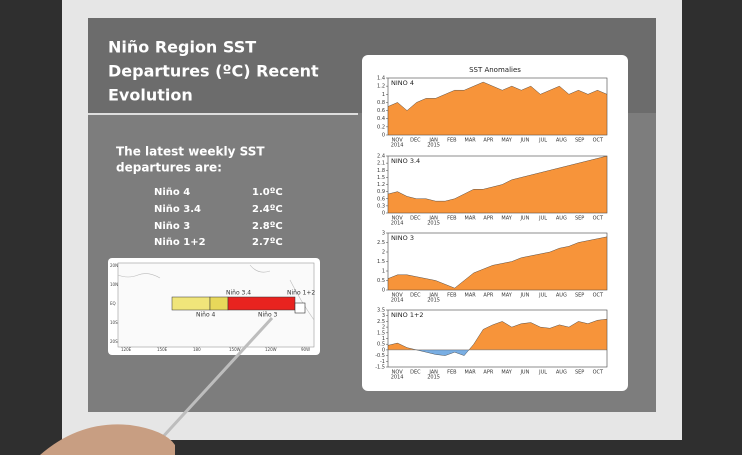 This screenshot has width=742, height=455. Describe the element at coordinates (162, 349) in the screenshot. I see `lon-label: 150E` at that location.